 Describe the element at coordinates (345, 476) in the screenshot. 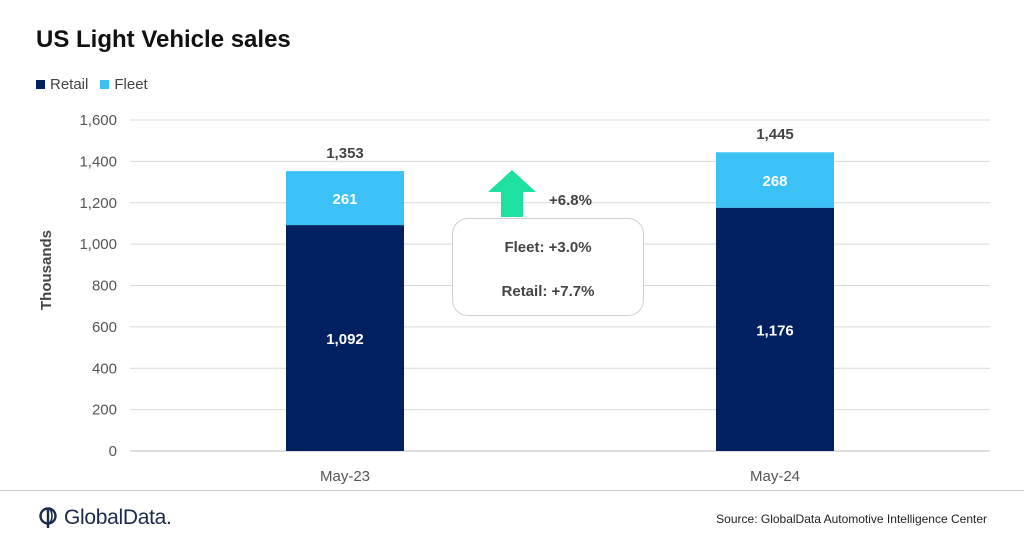

I see `x-tick-label: May-23` at that location.